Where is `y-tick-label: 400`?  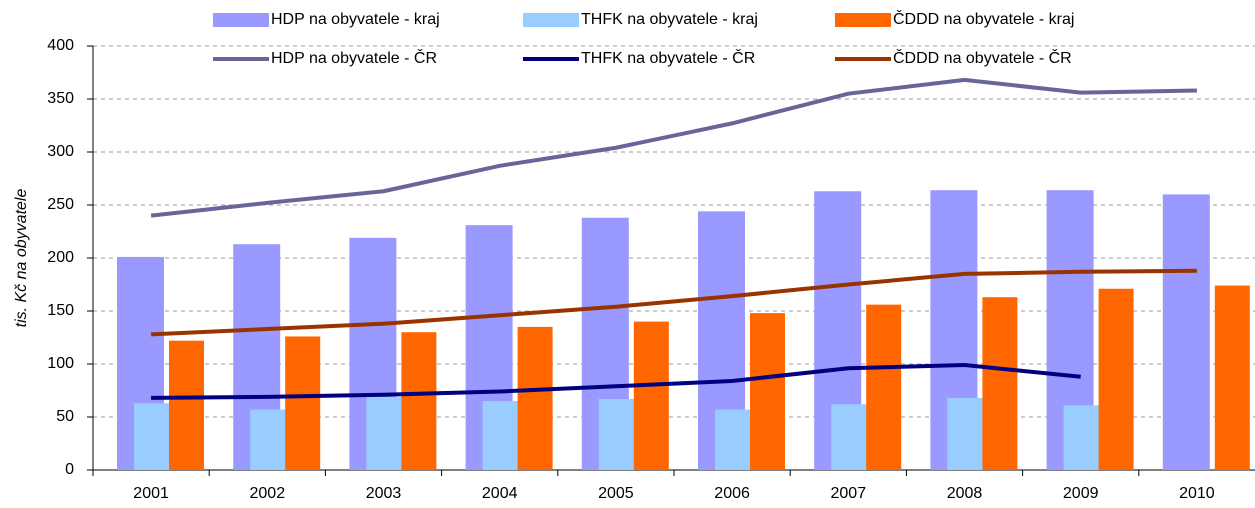 y-tick-label: 400 is located at coordinates (60, 45).